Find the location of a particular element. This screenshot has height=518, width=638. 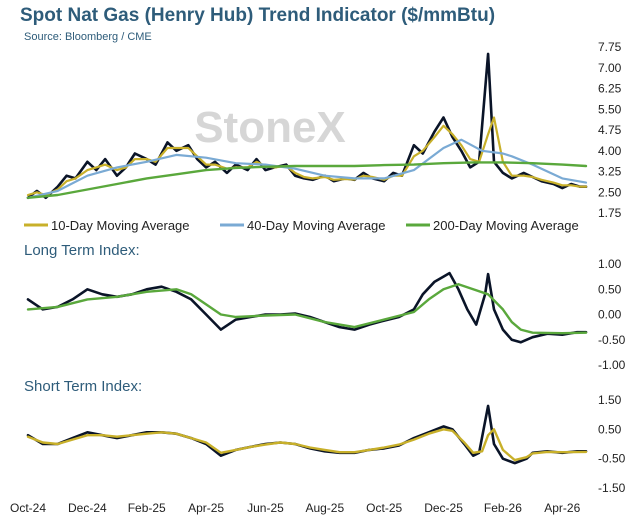

y-tick-label: 1.75 is located at coordinates (610, 213).